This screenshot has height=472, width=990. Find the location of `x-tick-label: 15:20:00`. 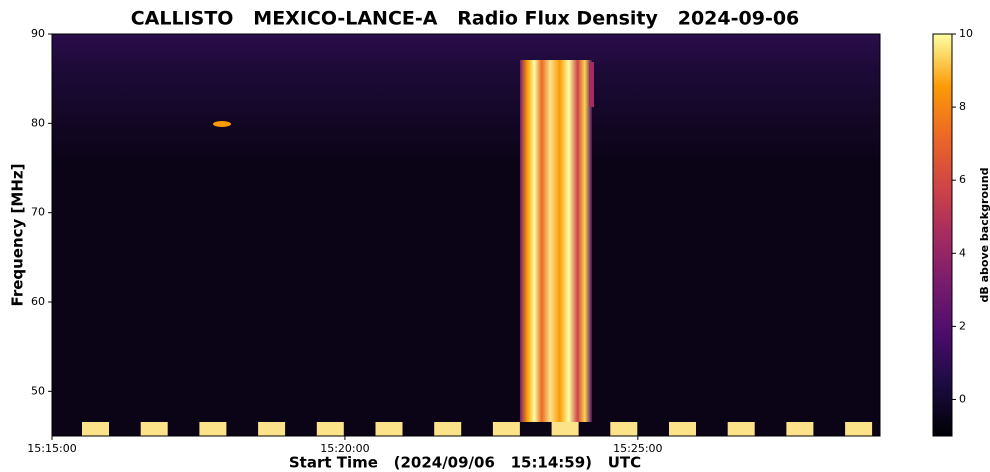

x-tick-label: 15:20:00 is located at coordinates (344, 448).